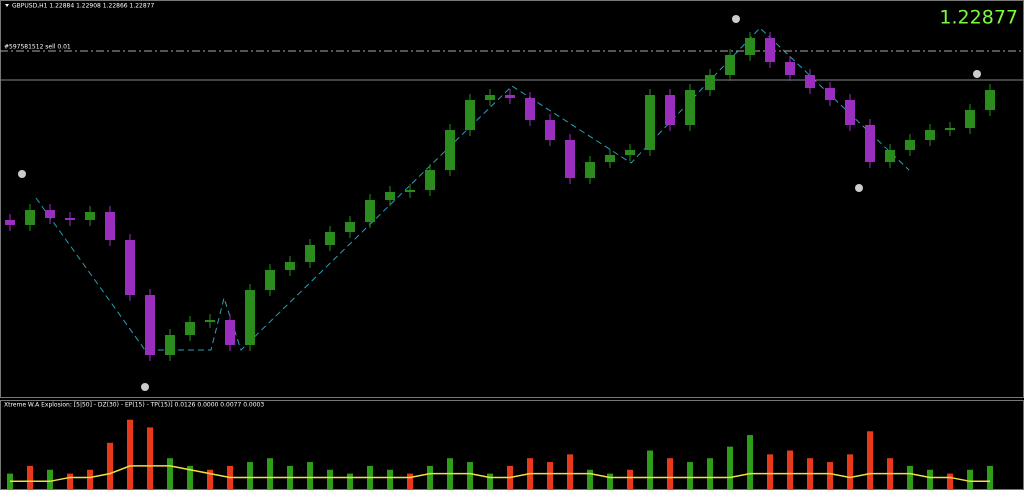  I want to click on order-label: #597581512 sell 0.01, so click(37, 47).